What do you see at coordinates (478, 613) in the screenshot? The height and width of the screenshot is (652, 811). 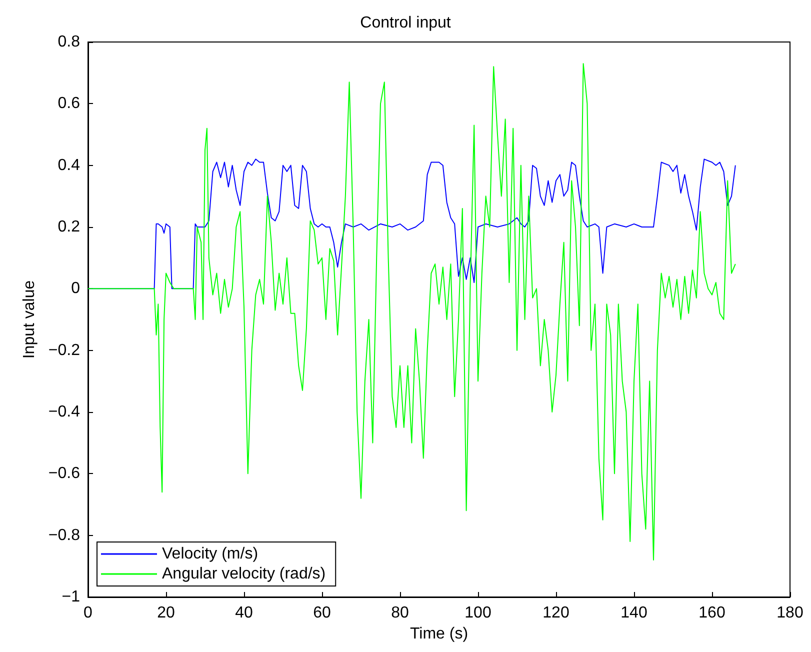 I see `x-tick-label: 100` at bounding box center [478, 613].